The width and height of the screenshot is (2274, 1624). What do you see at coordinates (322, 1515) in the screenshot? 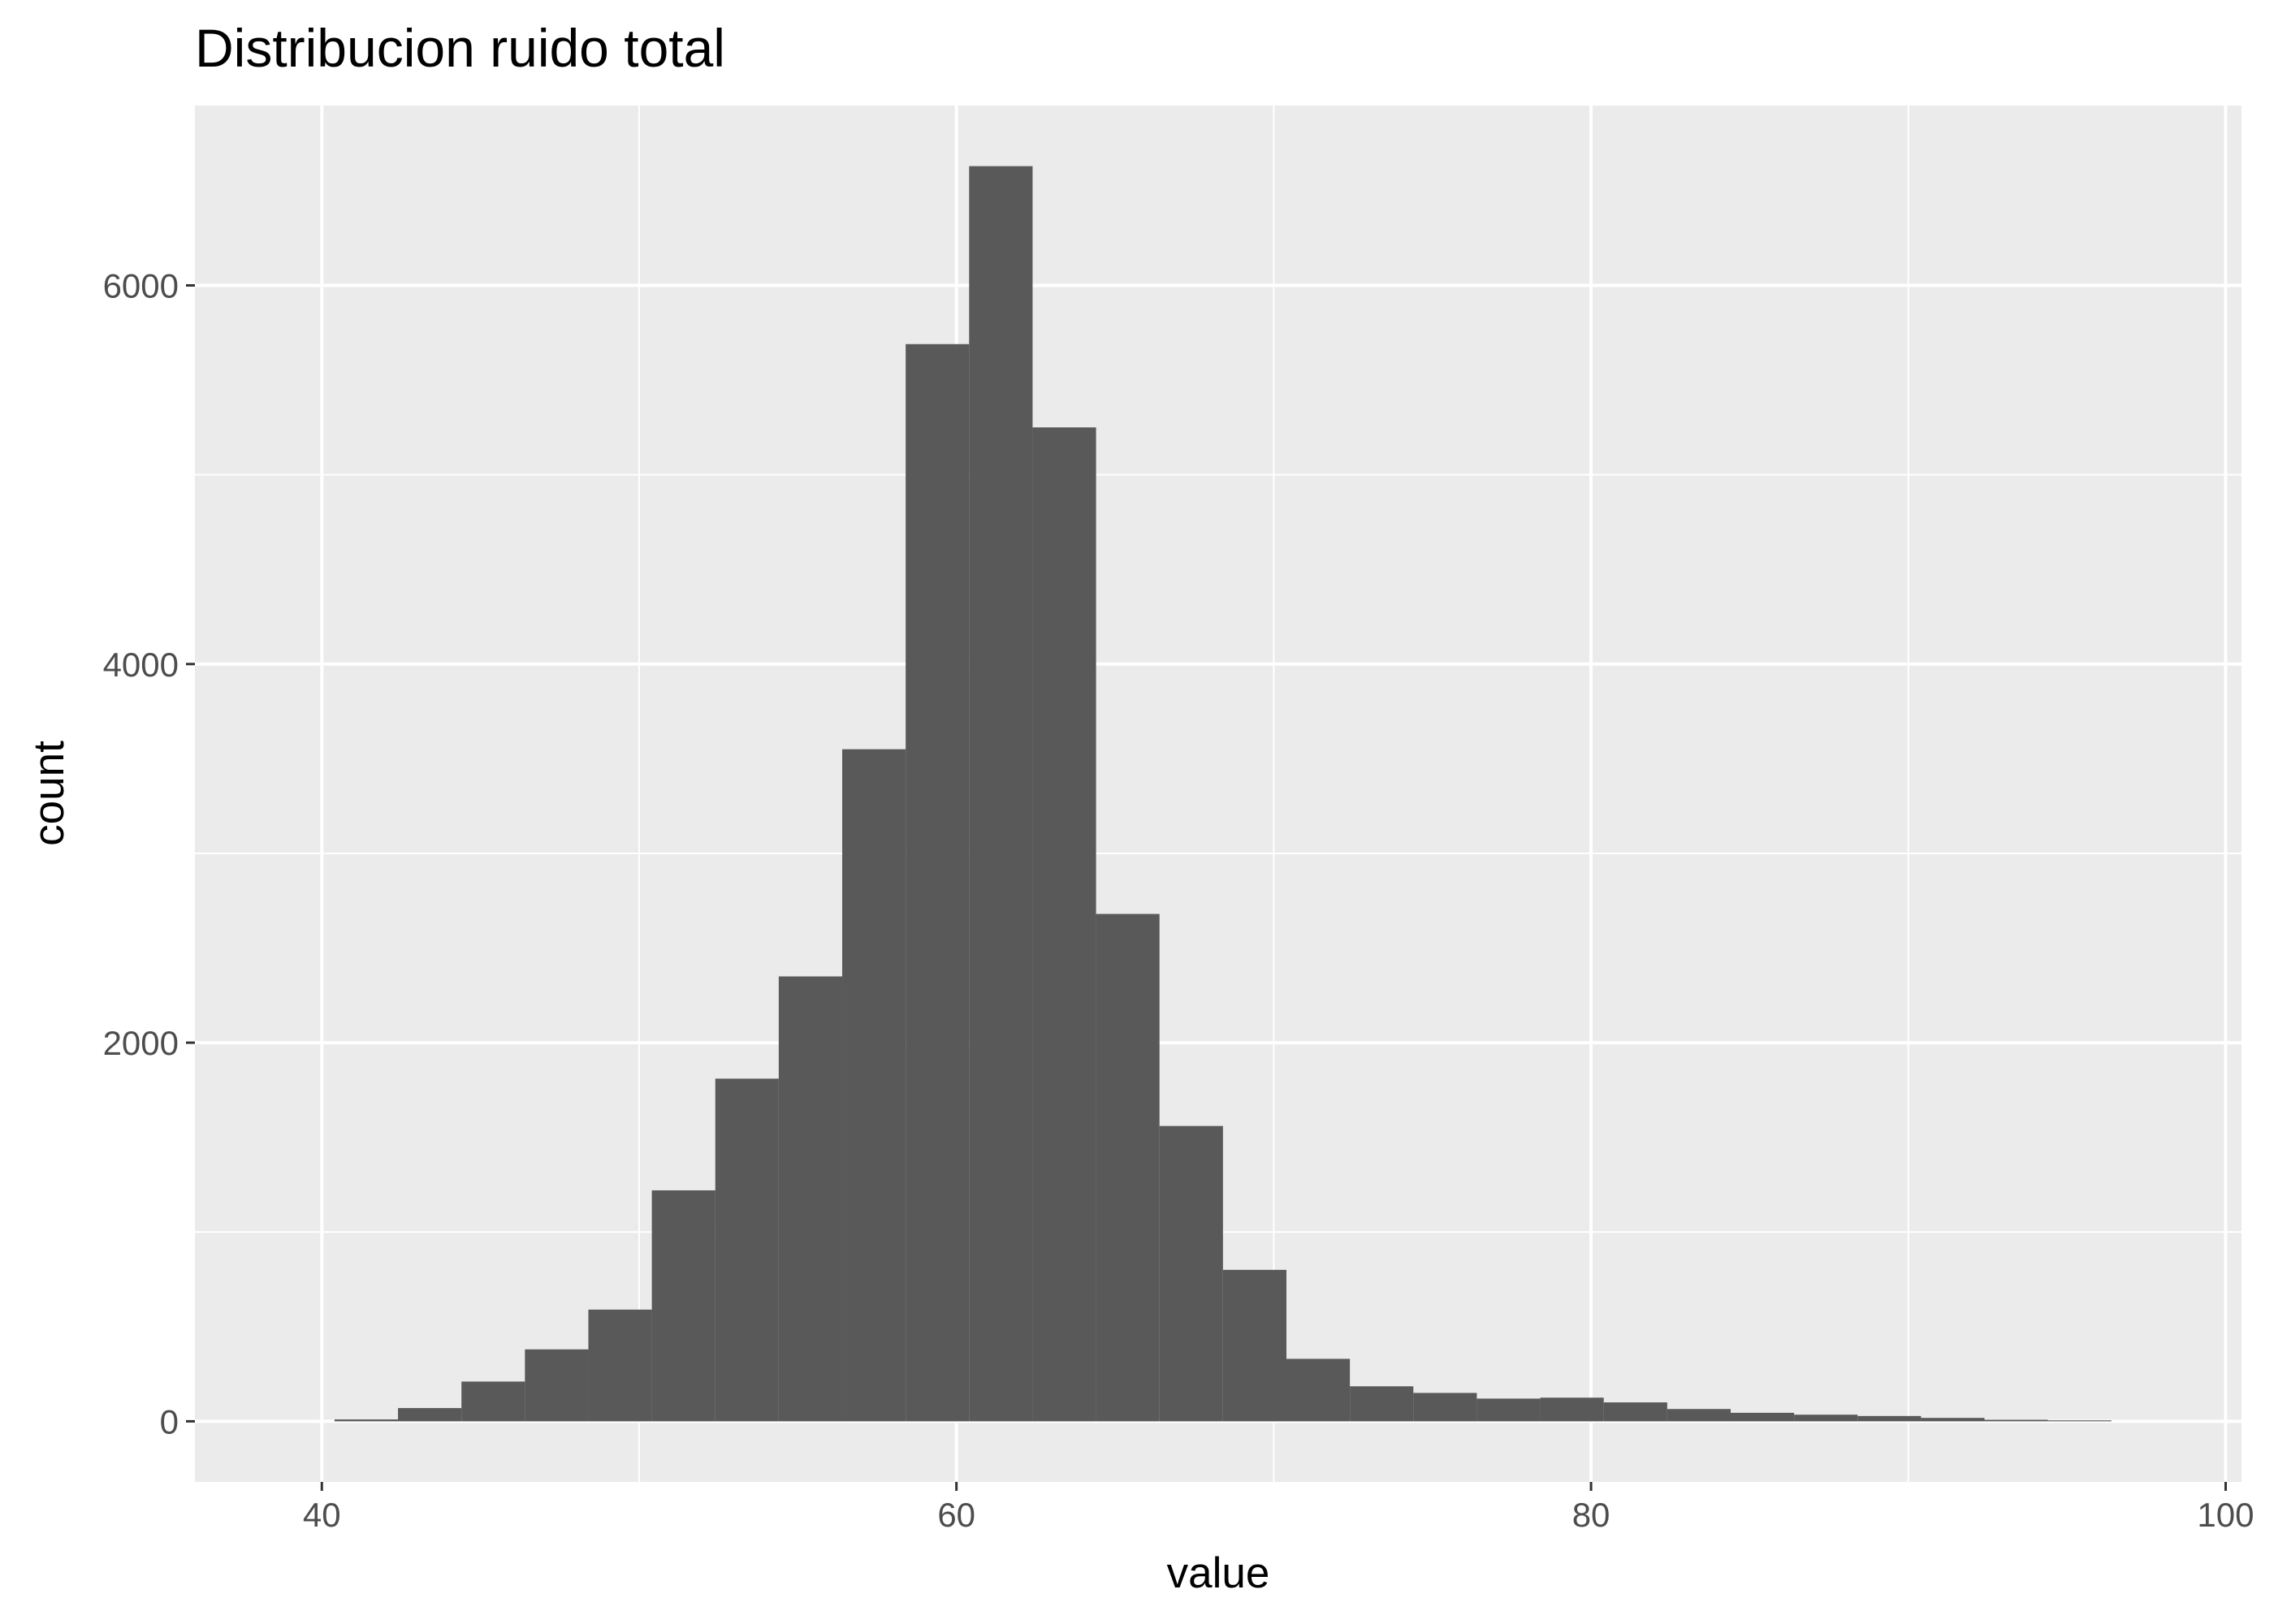
I see `x-tick-label: 40` at bounding box center [322, 1515].